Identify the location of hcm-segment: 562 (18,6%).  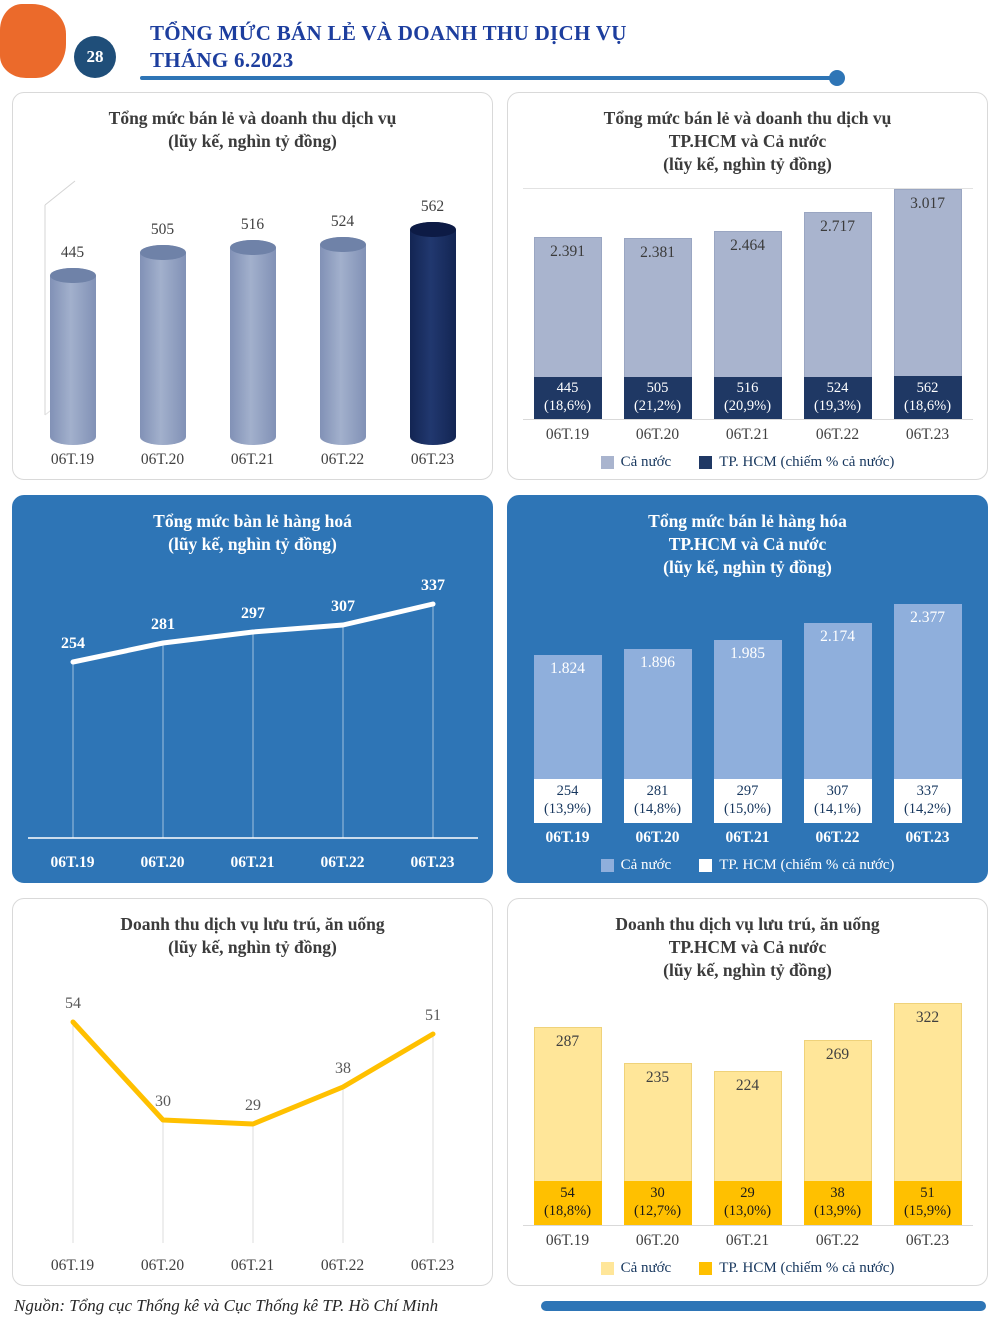
(927, 397).